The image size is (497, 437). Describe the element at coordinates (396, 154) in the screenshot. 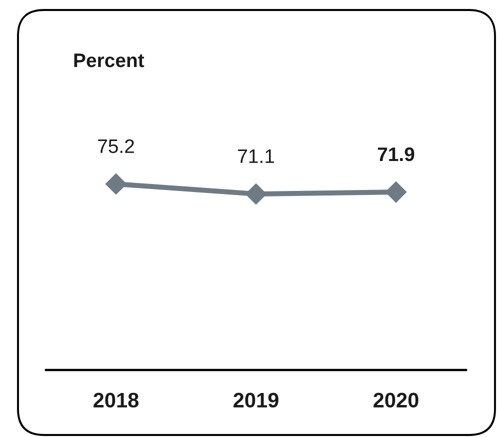

I see `data-label: 71.9` at that location.